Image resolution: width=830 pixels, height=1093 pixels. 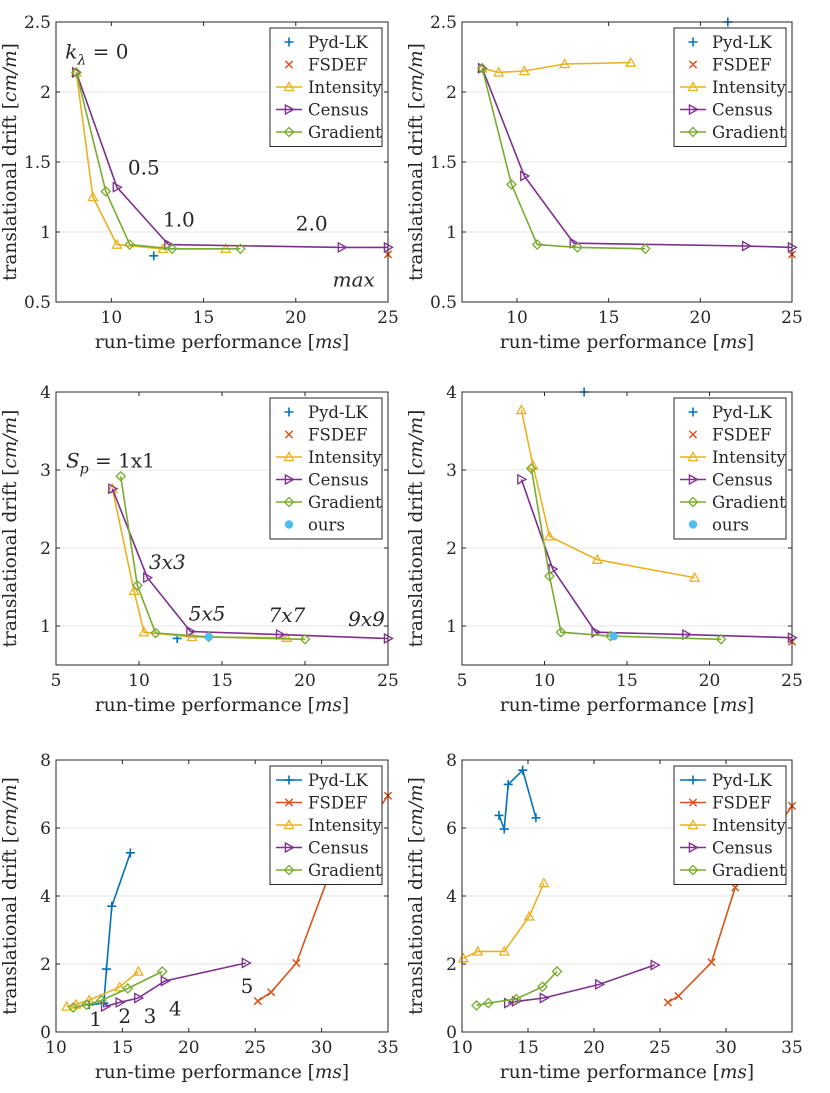 I want to click on annotation-main: 0.5, so click(x=144, y=168).